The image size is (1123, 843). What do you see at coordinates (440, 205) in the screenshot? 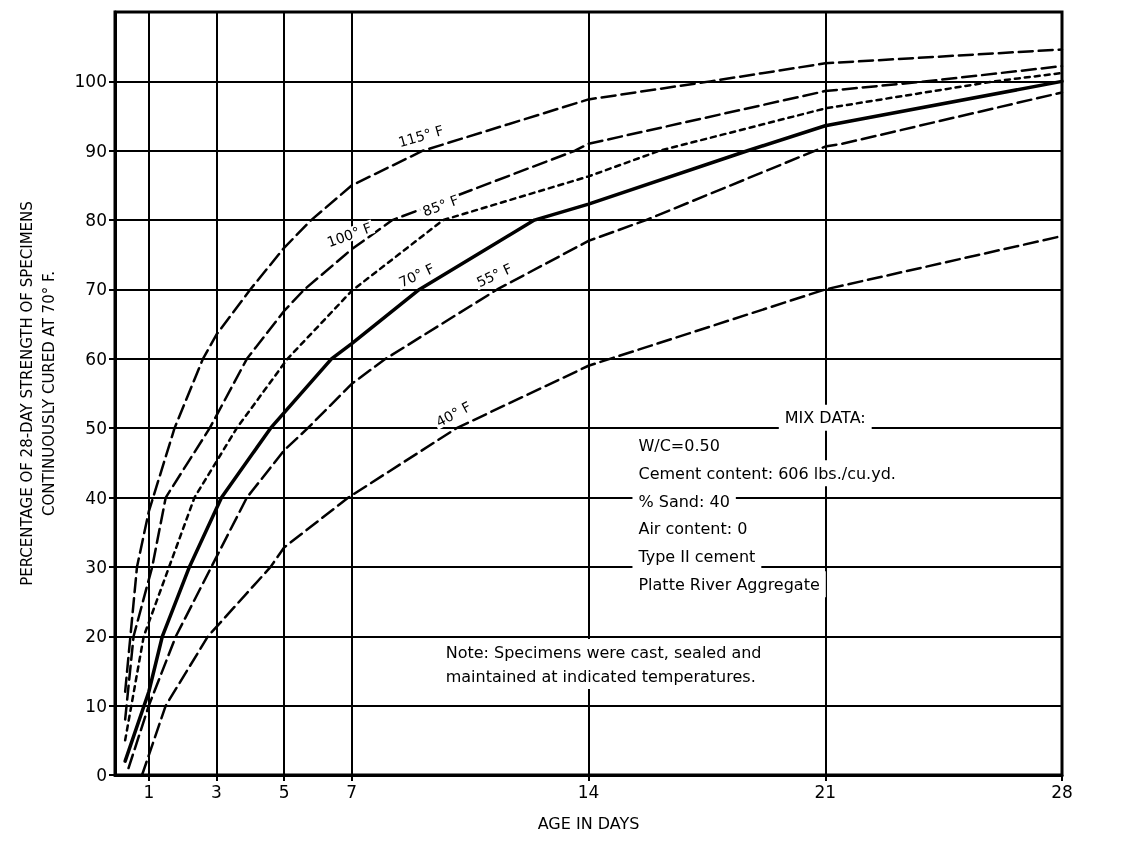
I see `text: 85° F` at bounding box center [440, 205].